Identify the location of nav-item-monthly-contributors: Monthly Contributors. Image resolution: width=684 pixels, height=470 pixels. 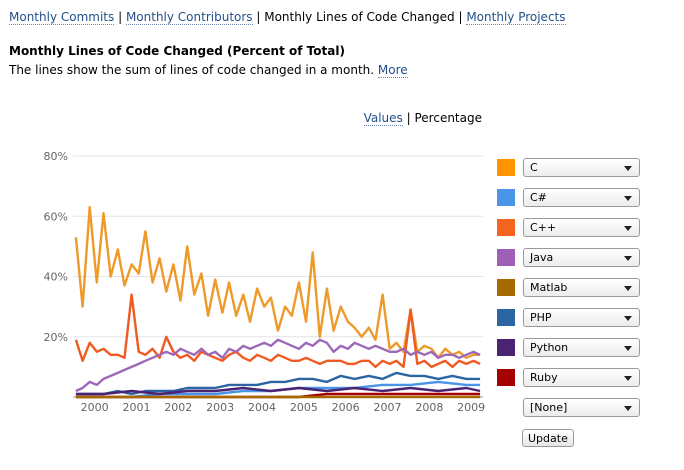
(189, 17).